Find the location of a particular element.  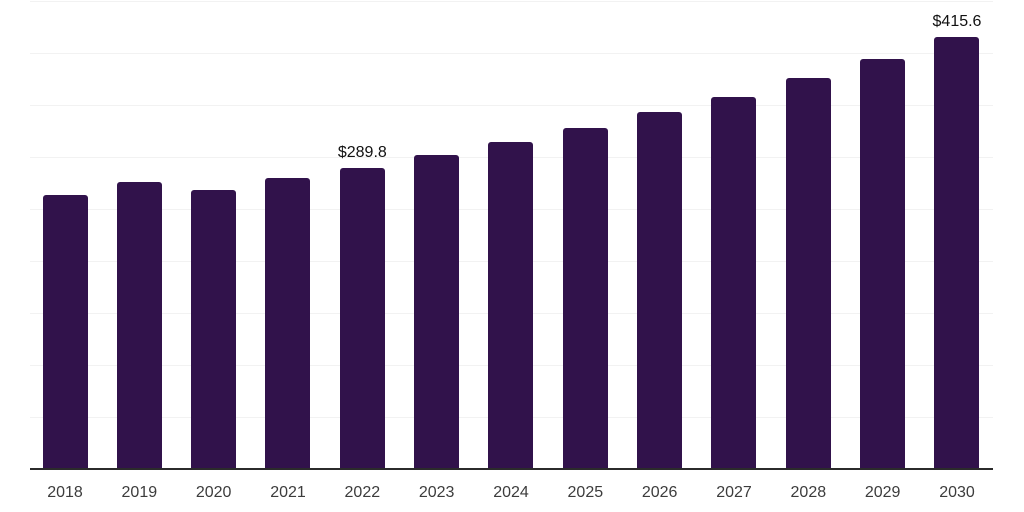

x-tick-2020: 2020 is located at coordinates (213, 492).